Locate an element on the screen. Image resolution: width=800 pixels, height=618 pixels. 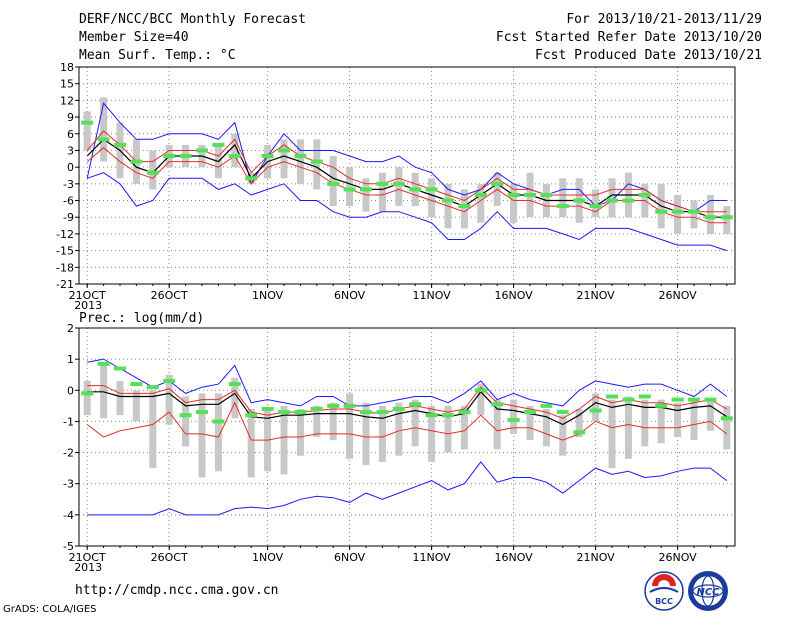
prec-xtick-label-0: 21OCT is located at coordinates (87, 557).